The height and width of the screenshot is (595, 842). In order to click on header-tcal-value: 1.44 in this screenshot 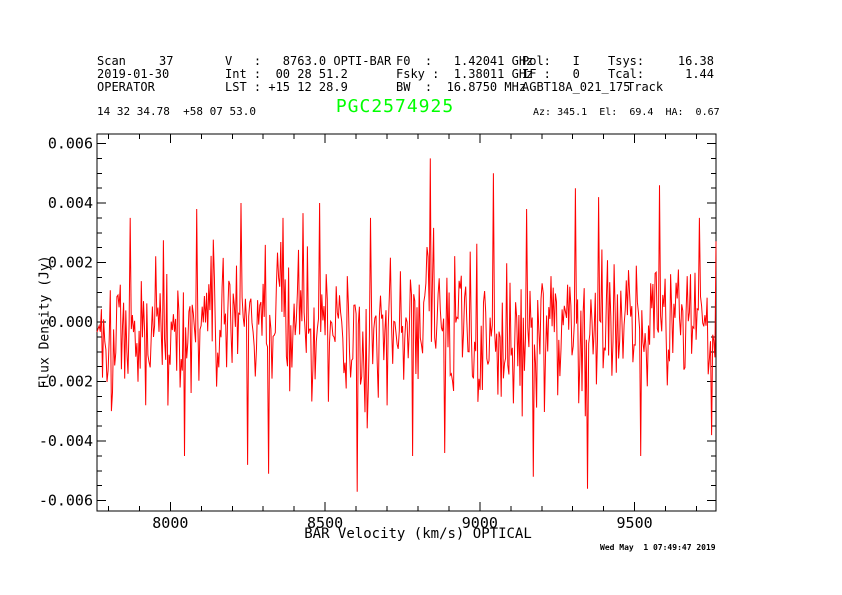, I will do `click(699, 74)`.